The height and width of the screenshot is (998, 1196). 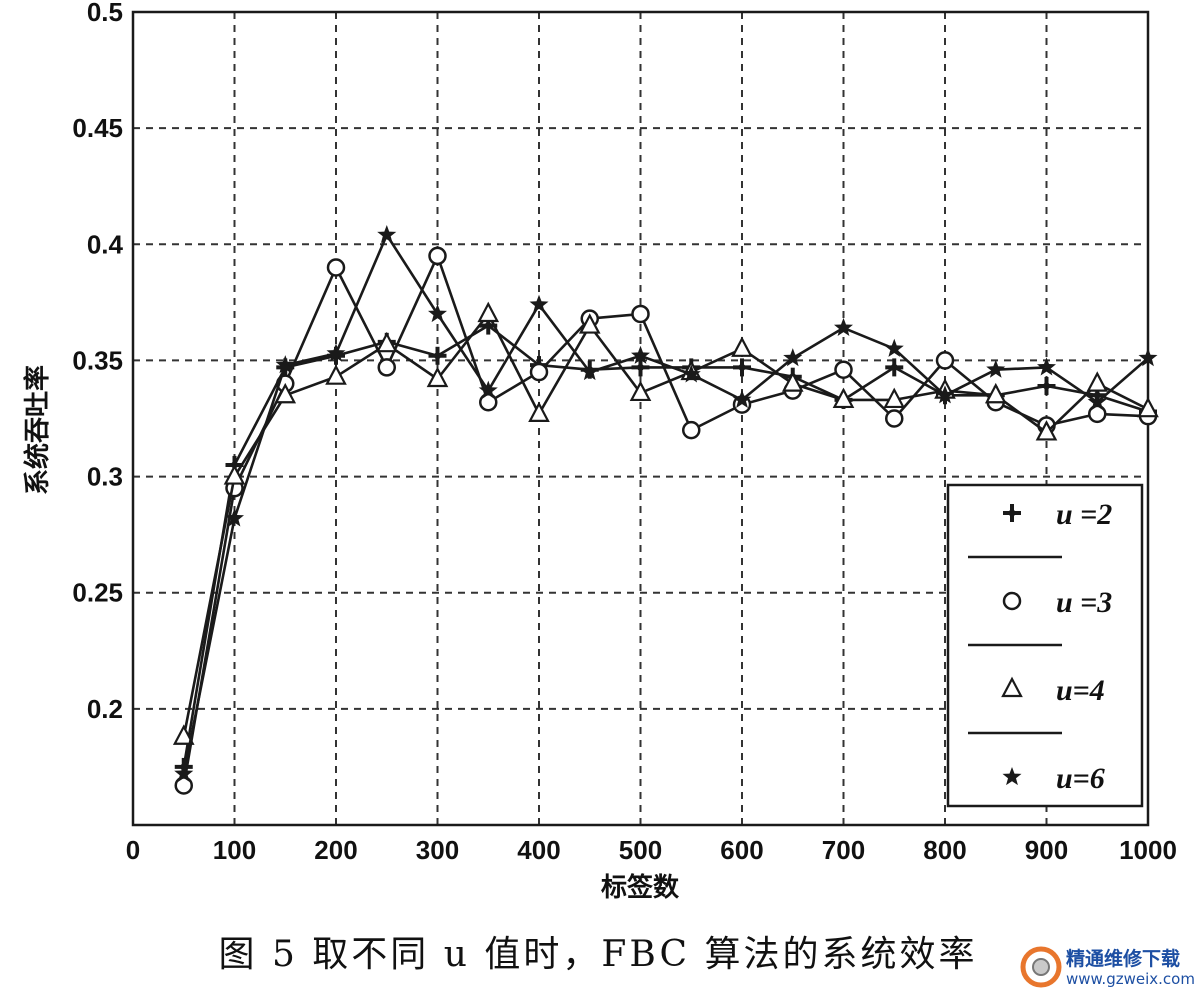 I want to click on x-tick-label: 400, so click(x=538, y=850).